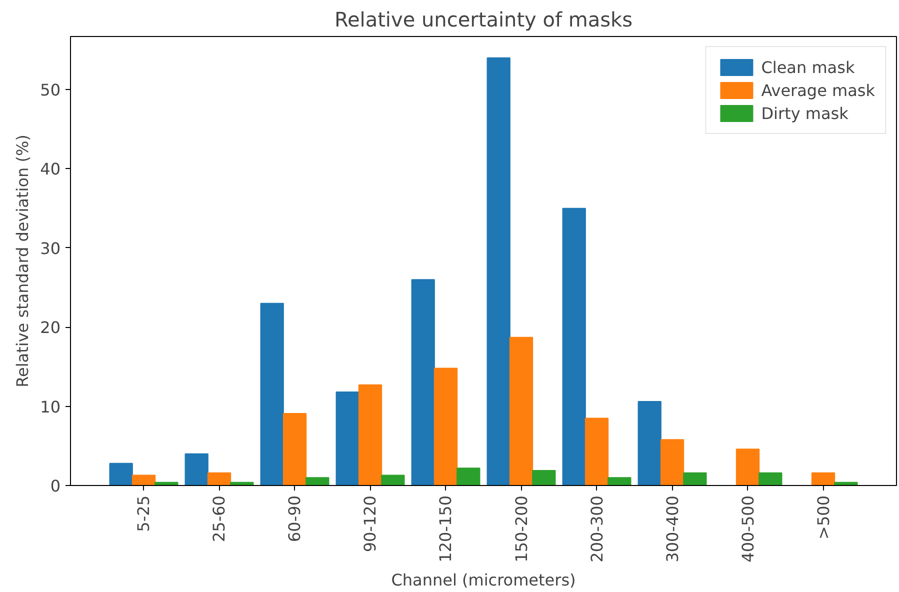 This screenshot has width=899, height=592. I want to click on x-tick-label: 150-200, so click(521, 528).